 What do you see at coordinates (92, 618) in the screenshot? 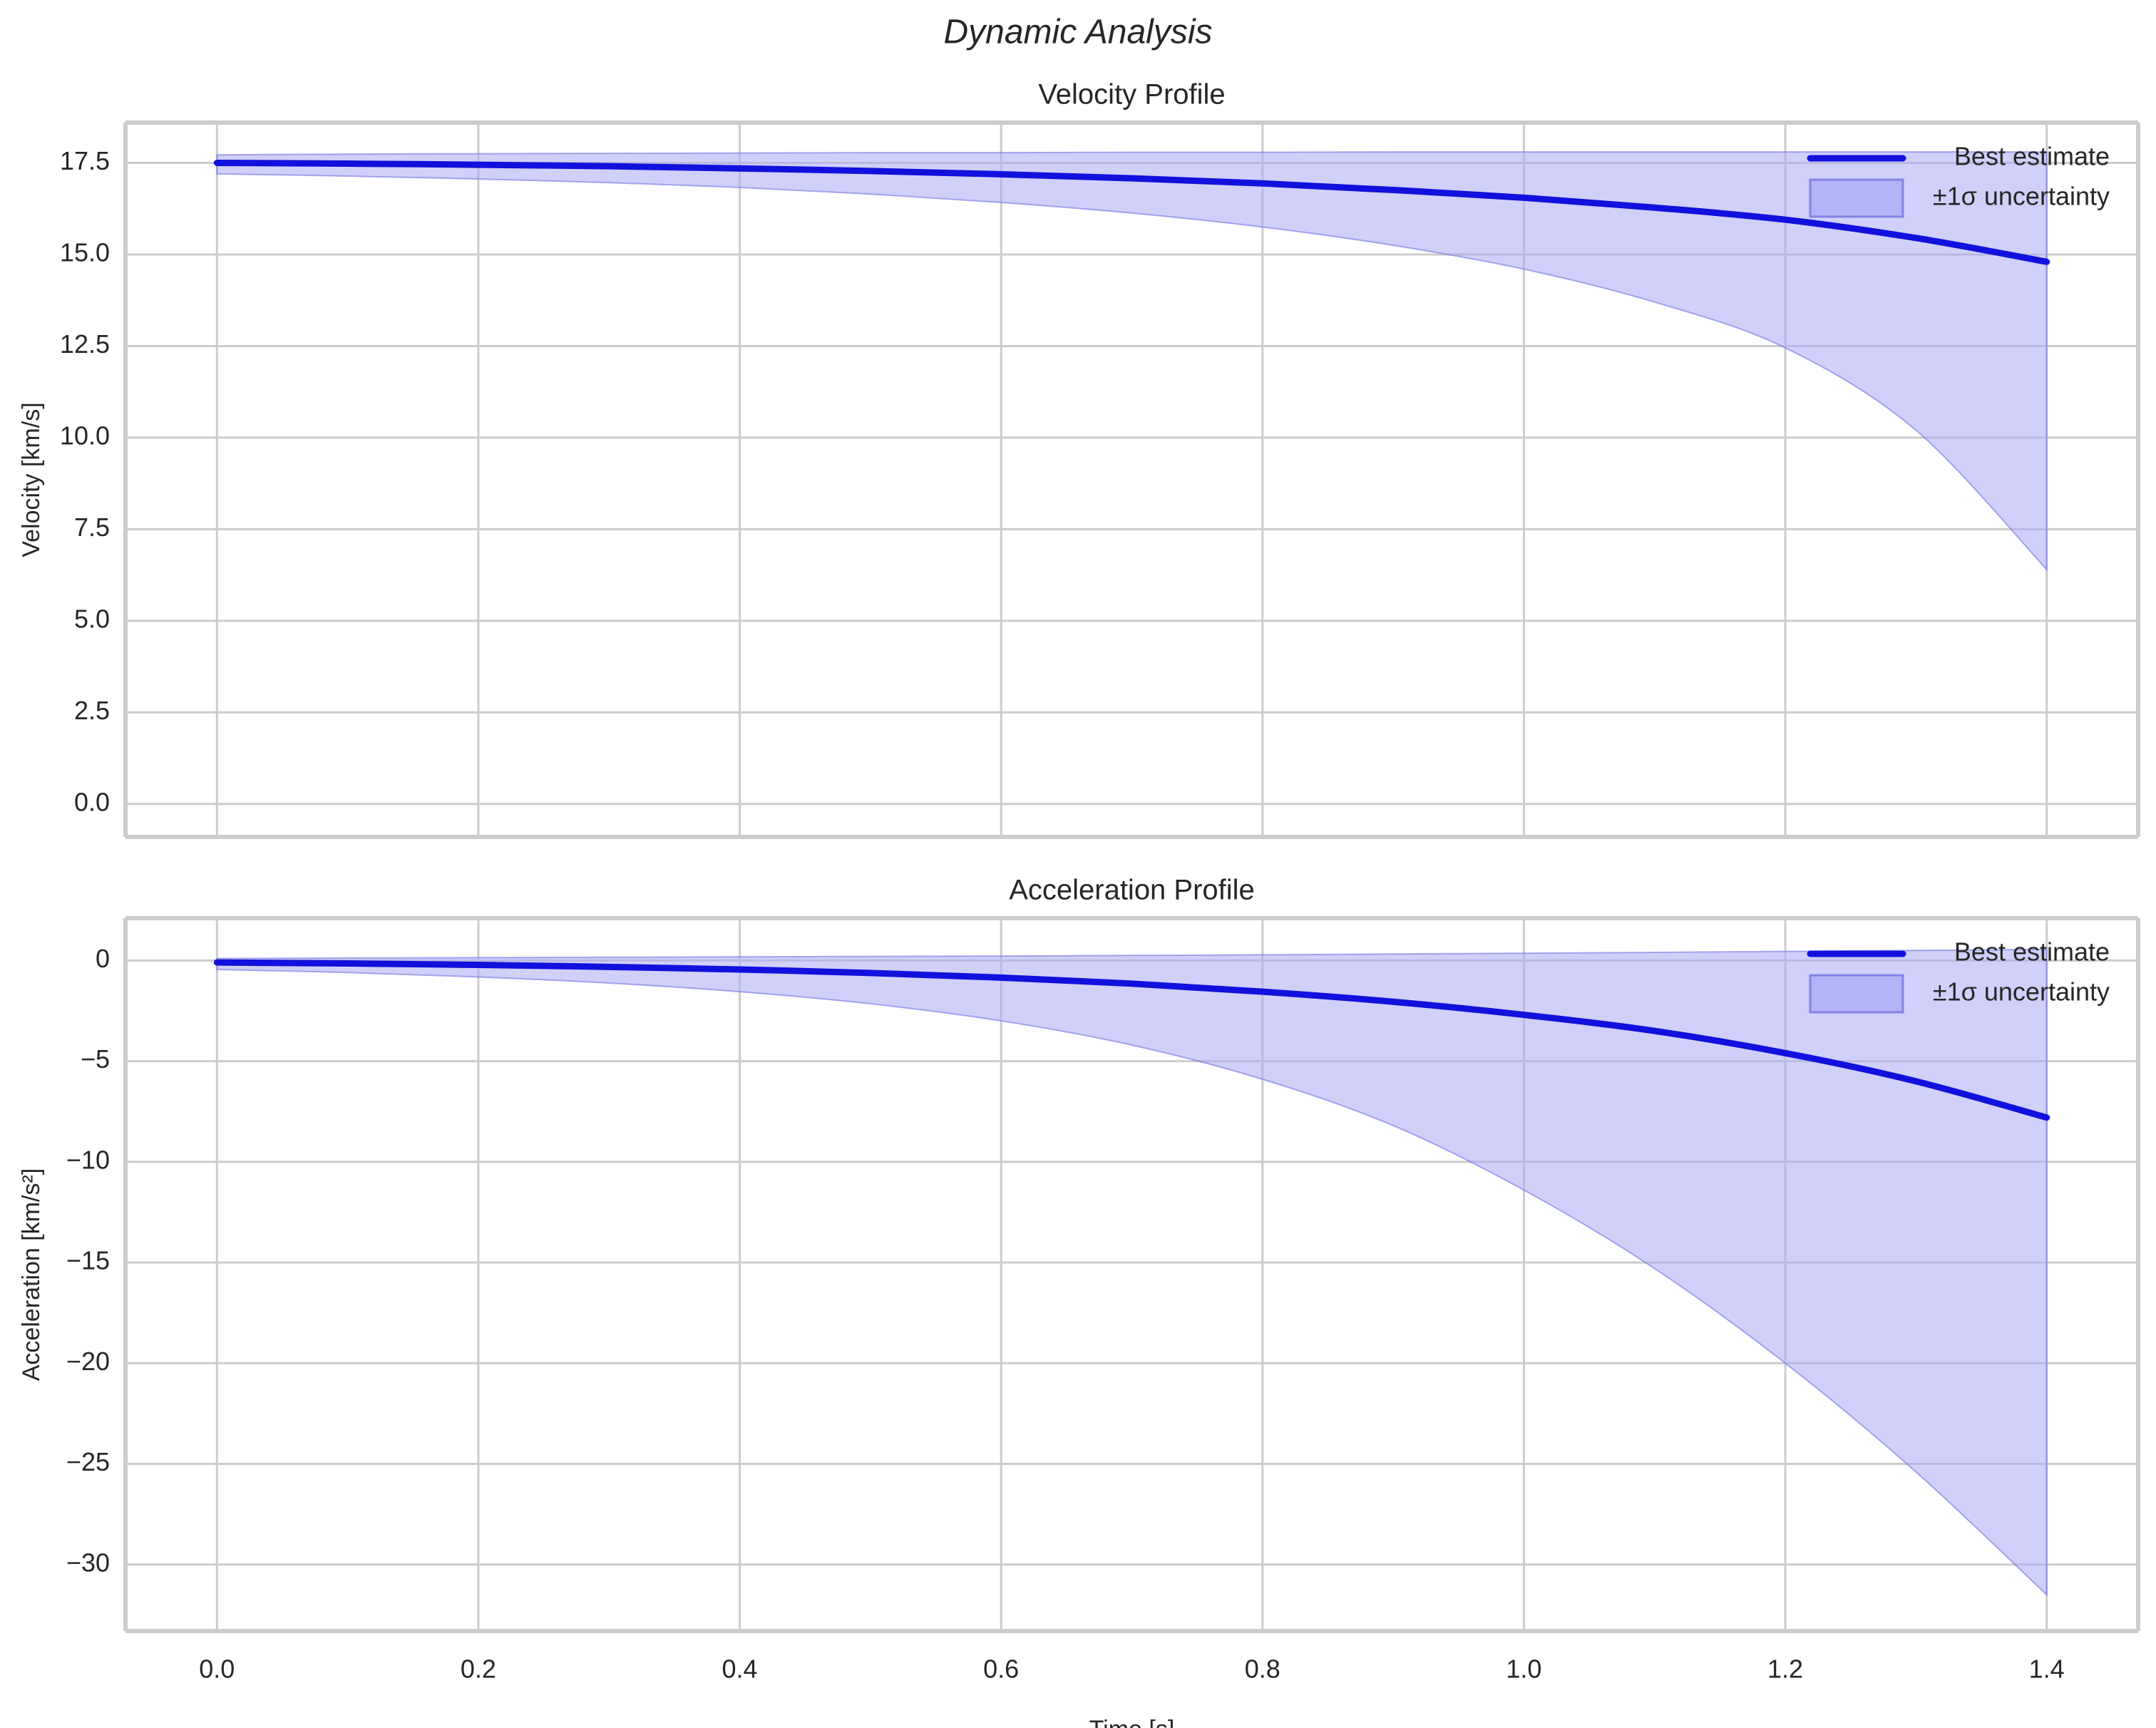
I see `y-tick-label: 5.0` at bounding box center [92, 618].